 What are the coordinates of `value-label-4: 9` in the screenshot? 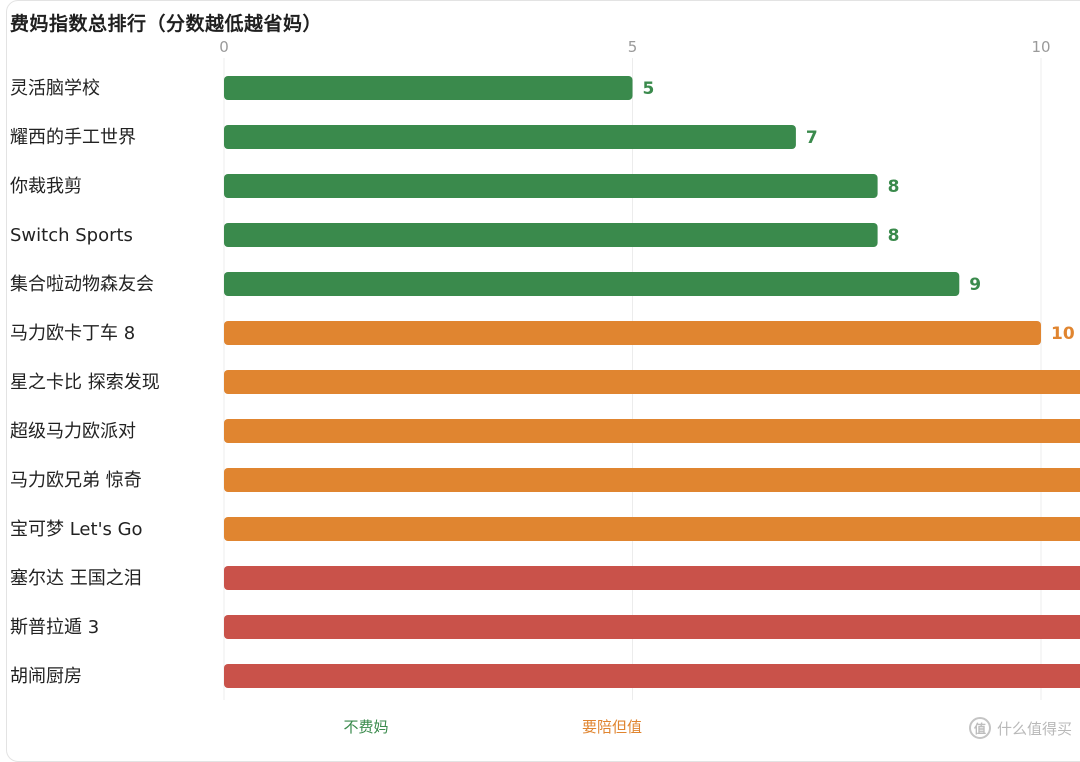 It's located at (975, 285).